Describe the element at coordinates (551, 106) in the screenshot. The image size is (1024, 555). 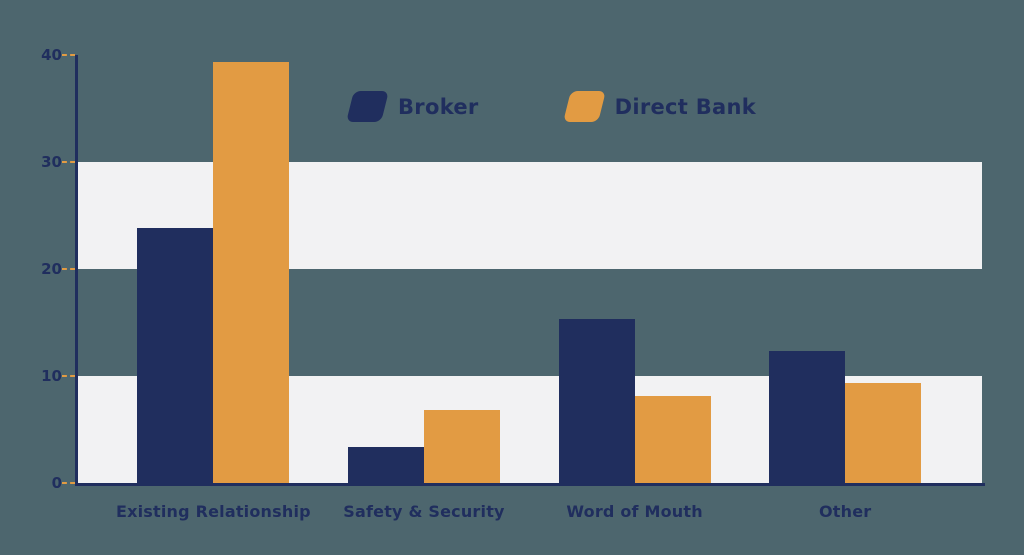
I see `legend: Broker Direct Bank` at that location.